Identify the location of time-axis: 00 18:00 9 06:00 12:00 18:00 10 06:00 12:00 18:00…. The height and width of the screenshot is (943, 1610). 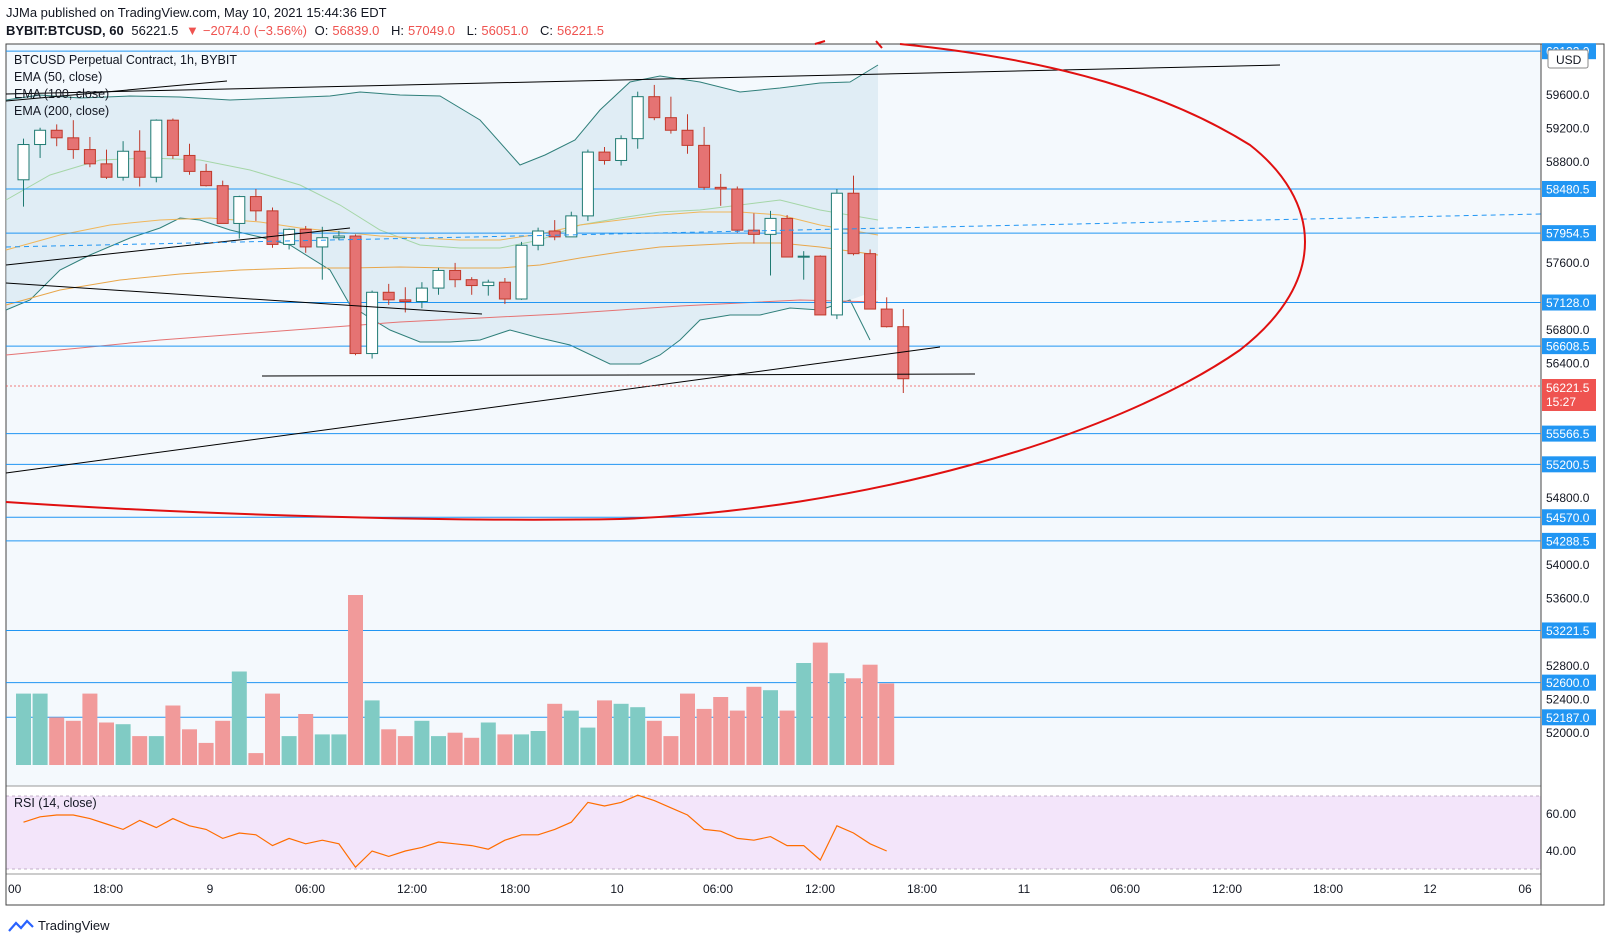
(770, 889).